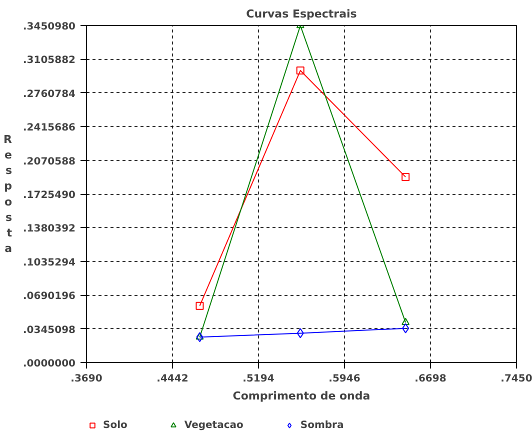 The image size is (532, 437). What do you see at coordinates (8, 194) in the screenshot?
I see `y-axis-title: Resposta` at bounding box center [8, 194].